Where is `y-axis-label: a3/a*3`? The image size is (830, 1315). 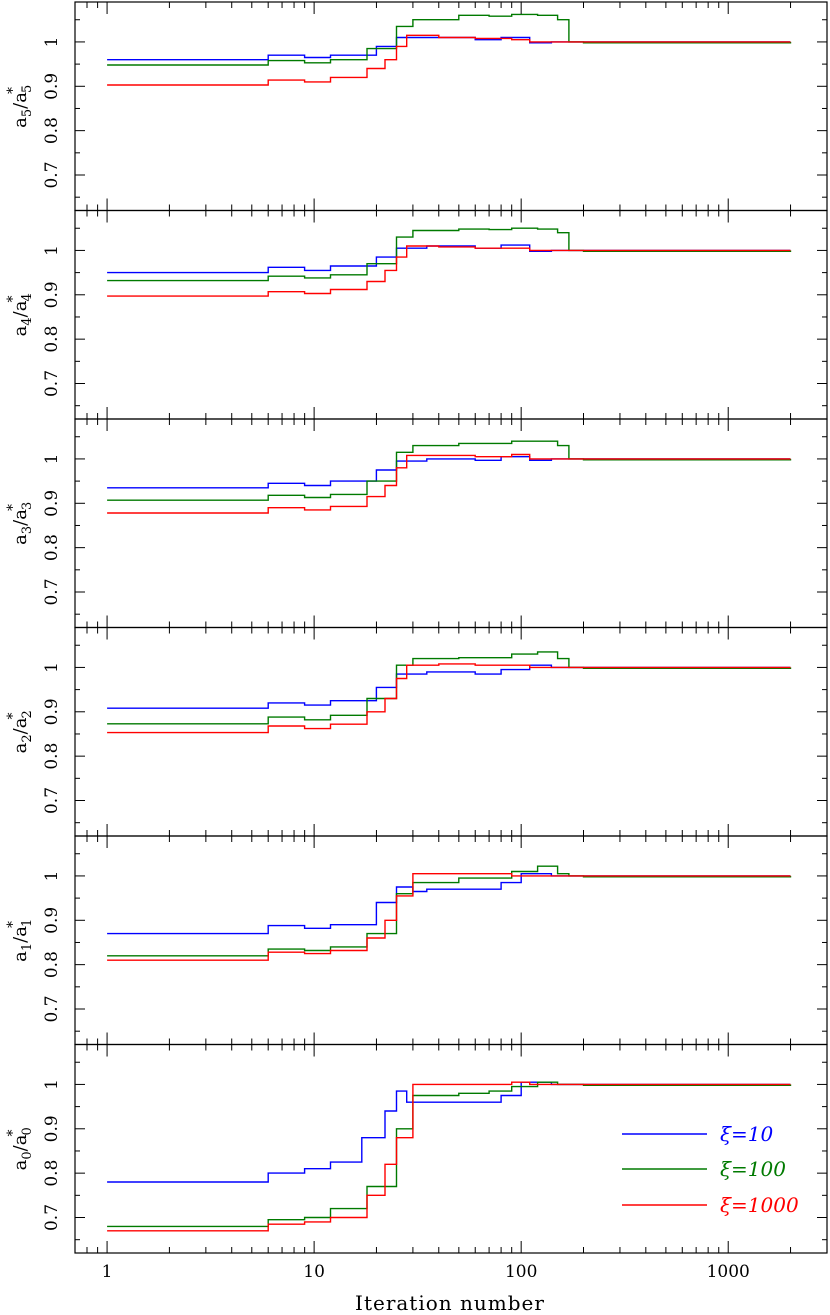
y-axis-label: a3/a*3 is located at coordinates (20, 523).